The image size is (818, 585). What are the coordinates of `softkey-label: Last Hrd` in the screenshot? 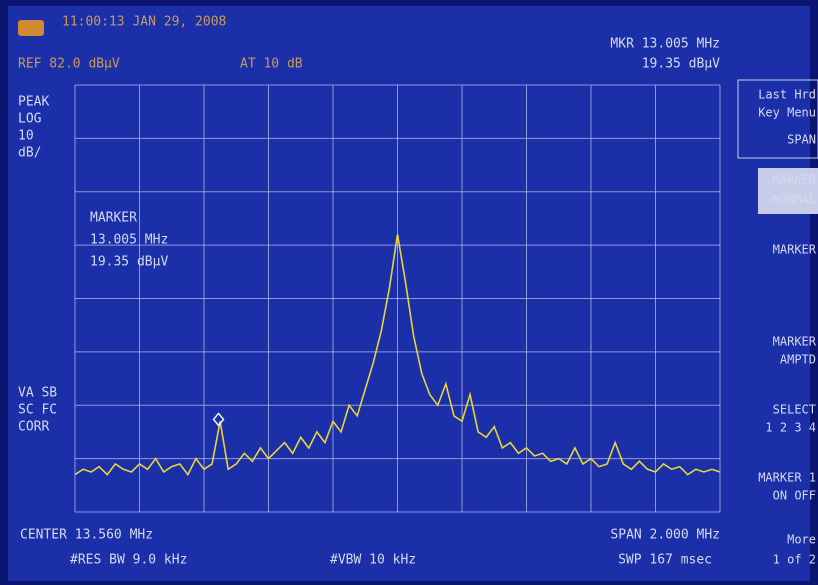 It's located at (787, 95).